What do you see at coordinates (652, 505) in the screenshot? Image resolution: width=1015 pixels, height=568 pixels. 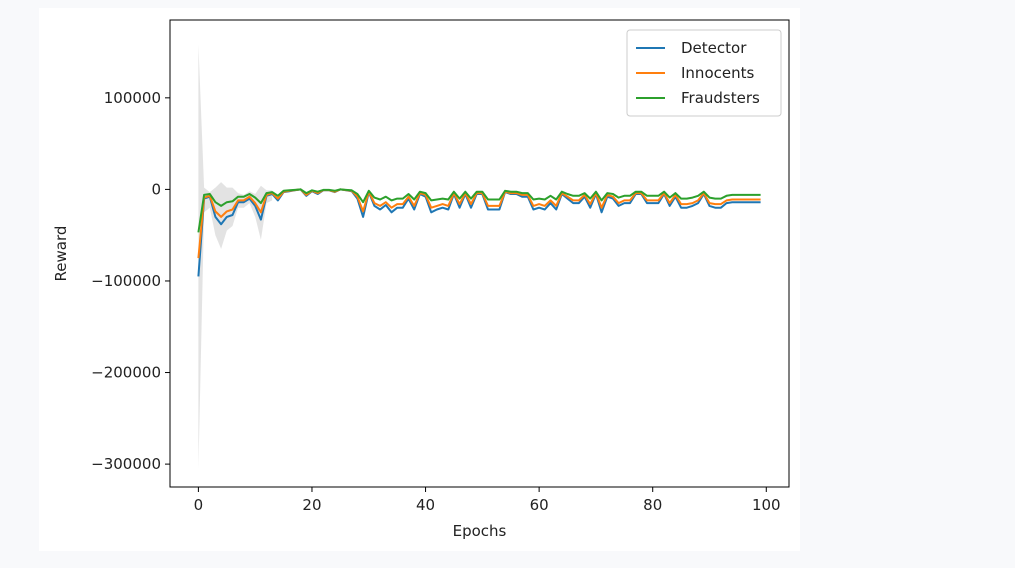 I see `x-tick-label: 80` at bounding box center [652, 505].